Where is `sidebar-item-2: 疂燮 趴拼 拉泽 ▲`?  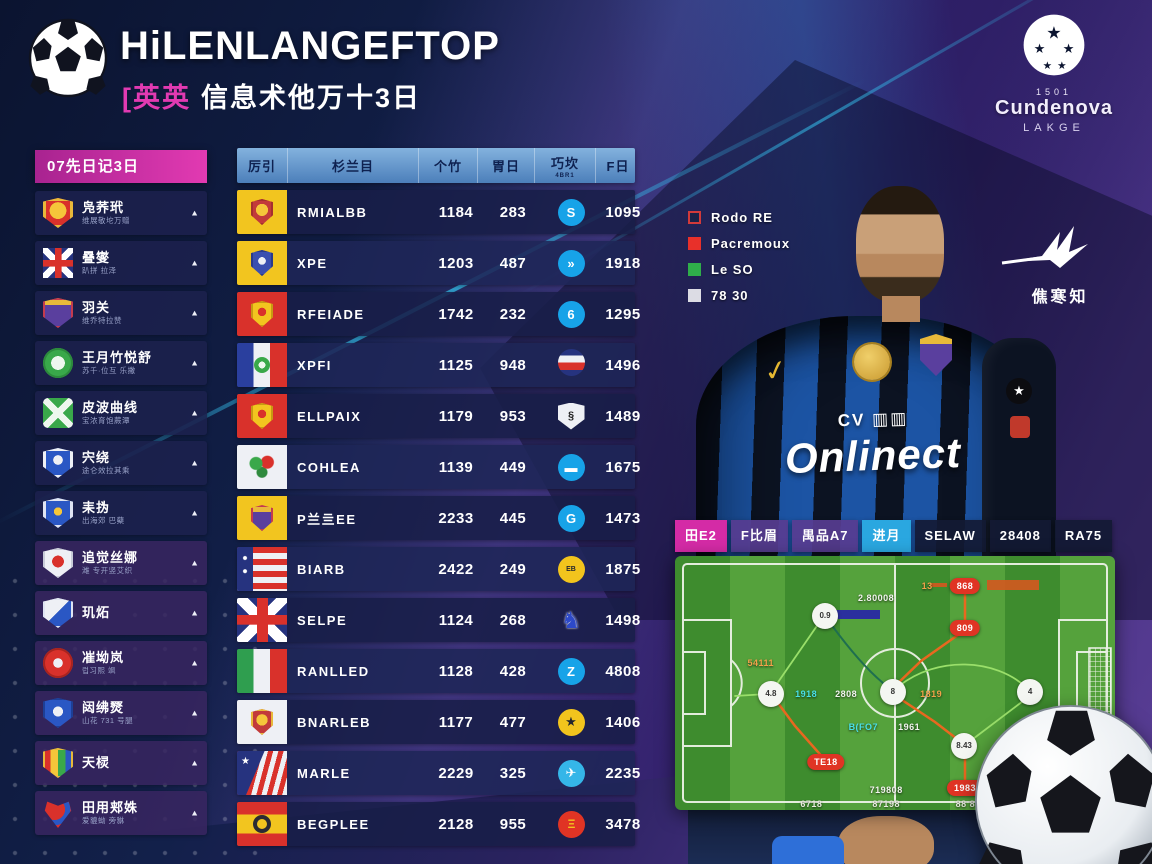
sidebar-item-2: 疂燮 趴拼 拉泽 ▲ is located at coordinates (121, 263).